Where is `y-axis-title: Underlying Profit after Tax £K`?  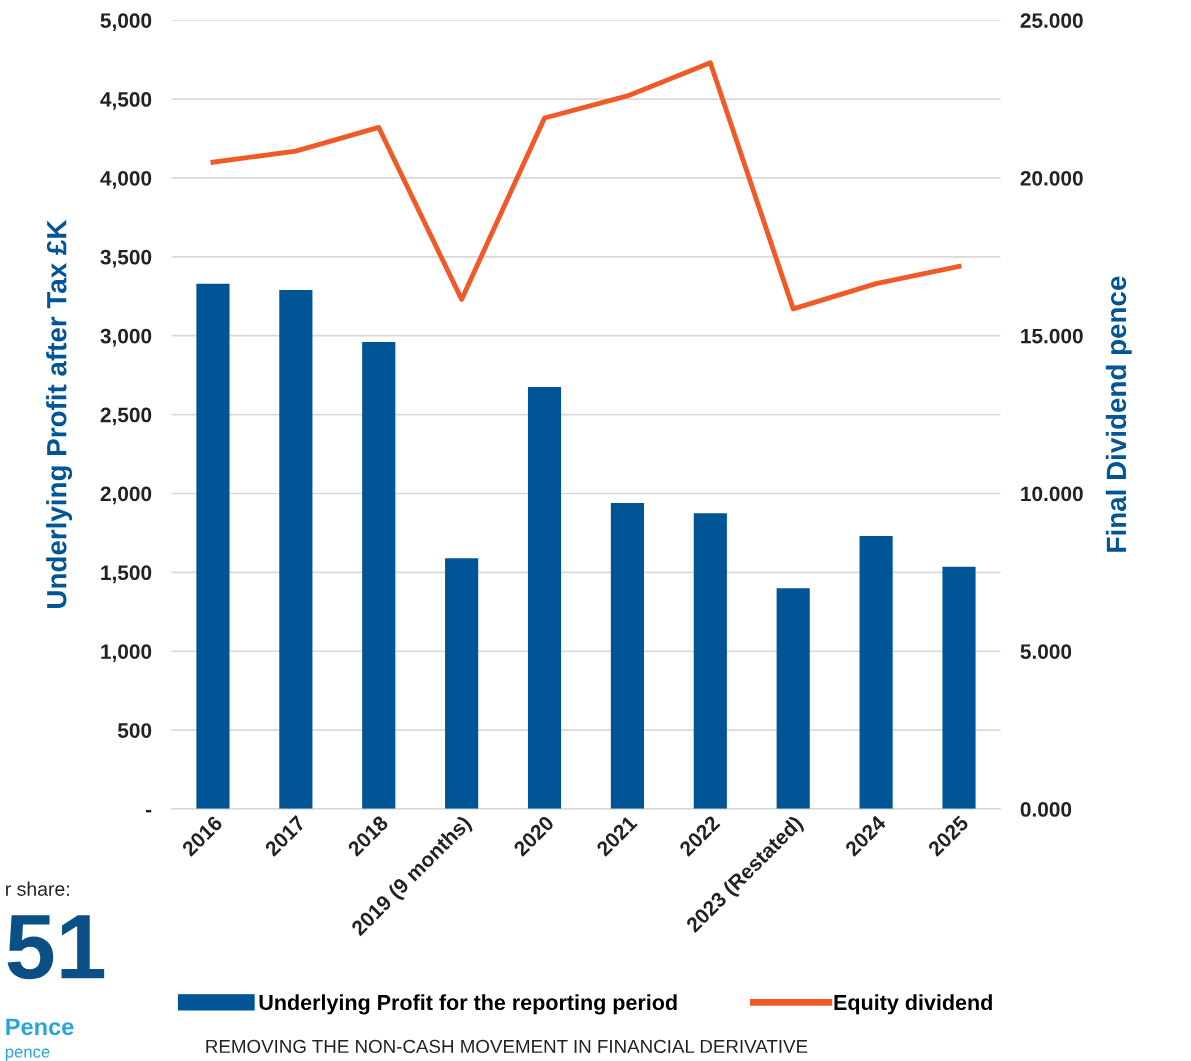 y-axis-title: Underlying Profit after Tax £K is located at coordinates (59, 413).